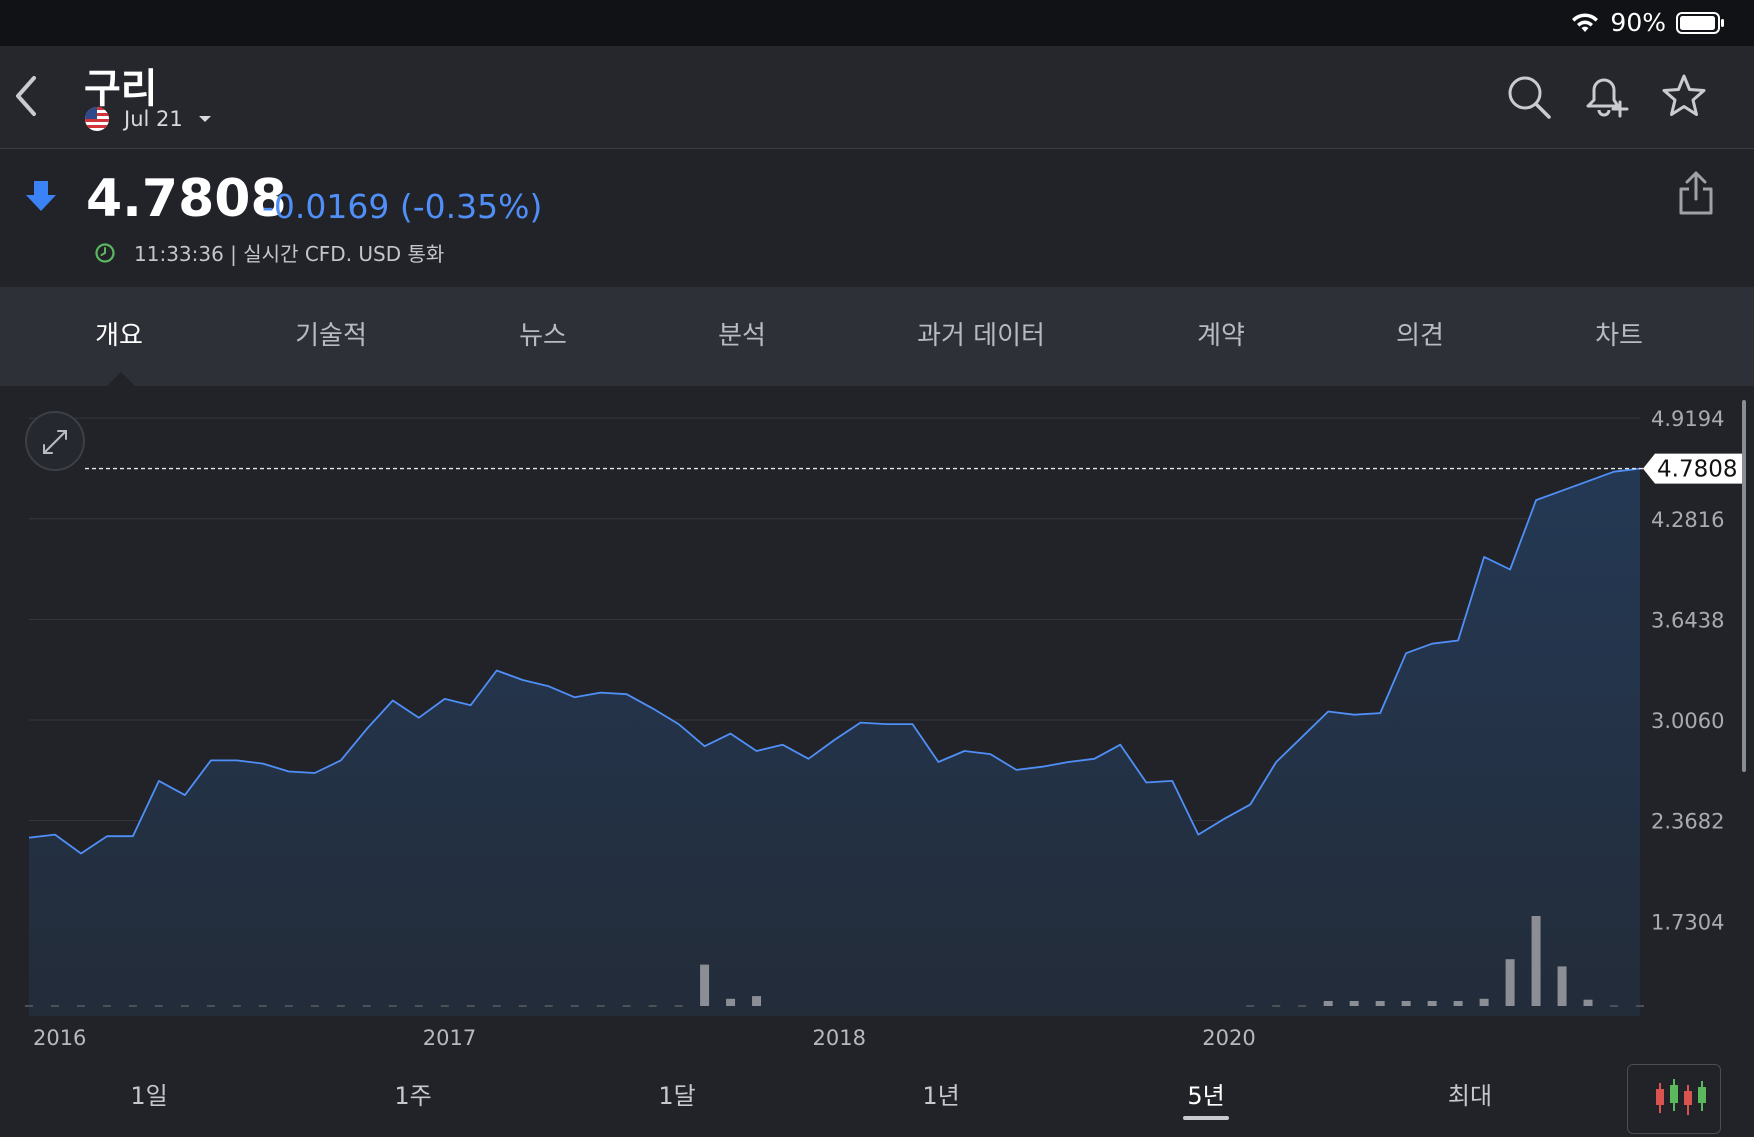 This screenshot has width=1754, height=1137. Describe the element at coordinates (331, 336) in the screenshot. I see `tab-technical: 기술적` at that location.